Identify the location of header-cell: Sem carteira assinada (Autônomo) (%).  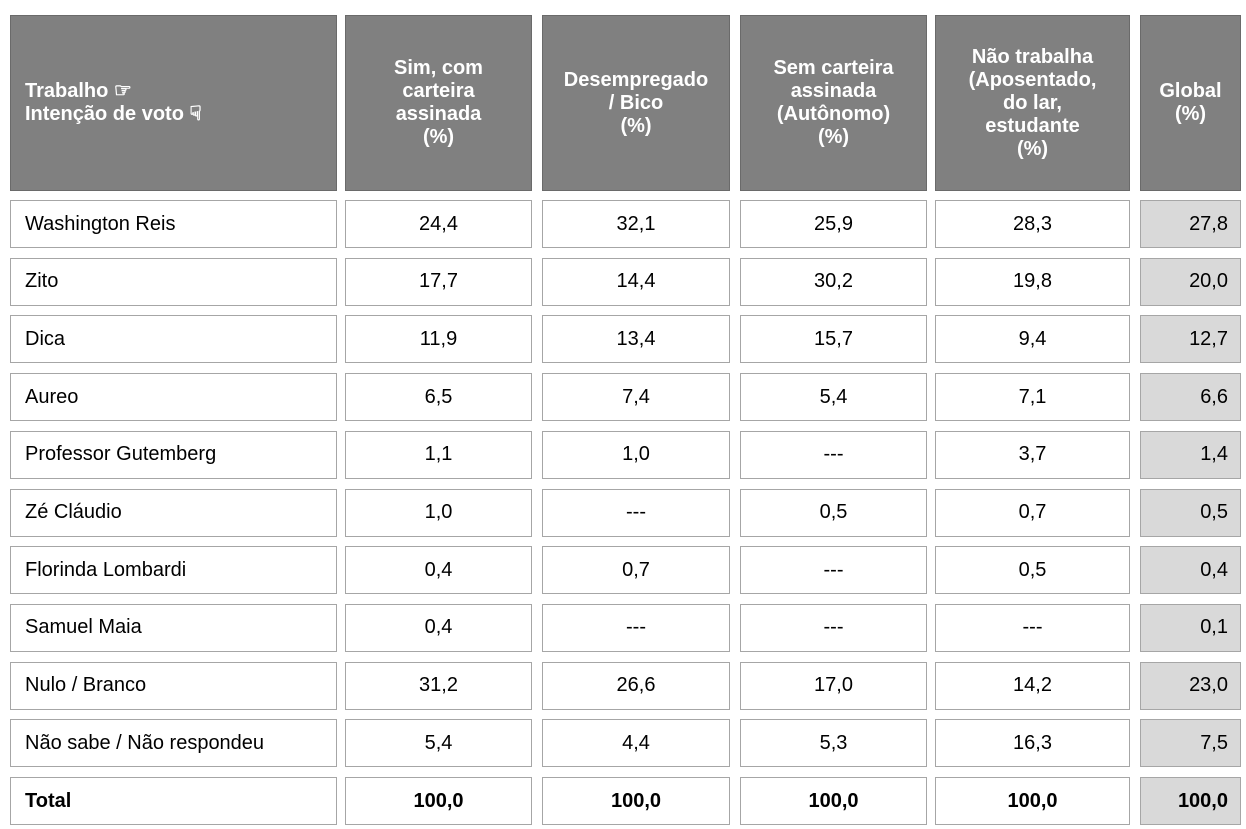
(833, 103).